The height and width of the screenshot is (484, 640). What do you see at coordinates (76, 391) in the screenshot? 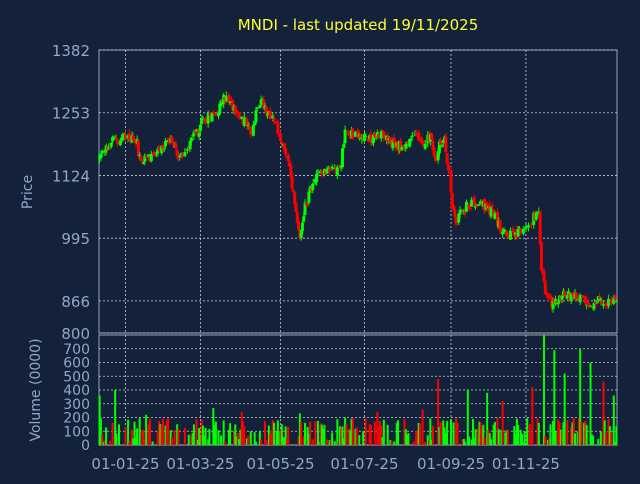
I see `volume-tick-label: 400` at bounding box center [76, 391].